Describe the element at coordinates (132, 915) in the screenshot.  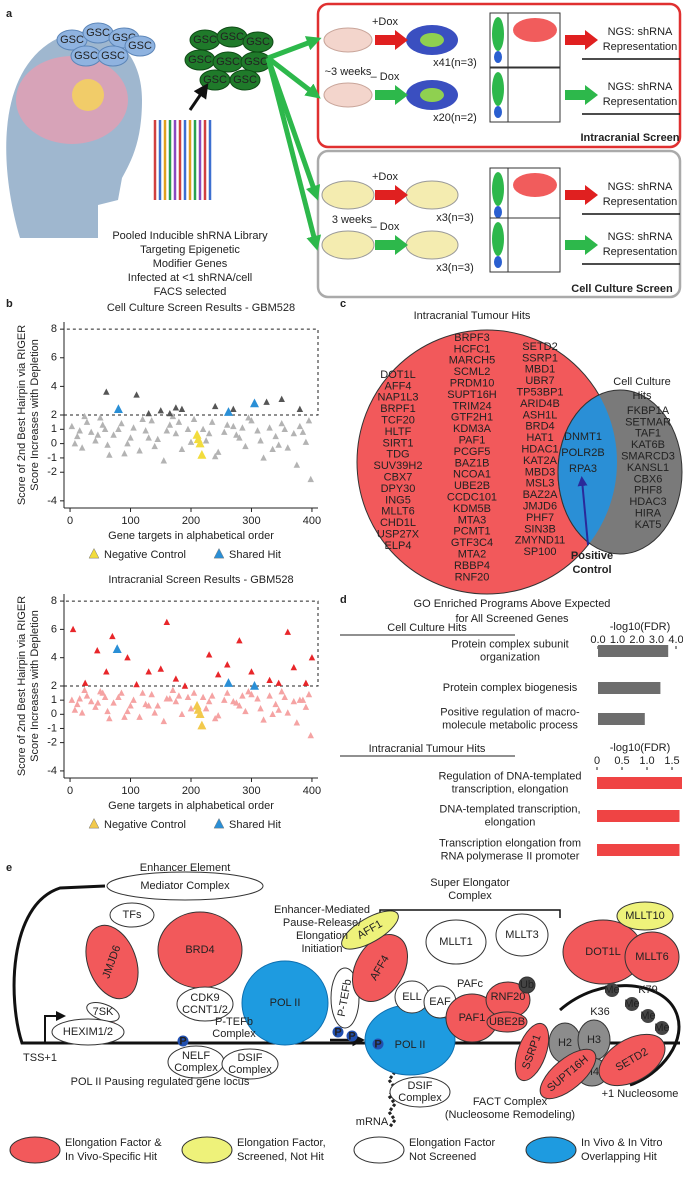
I see `protein-label: TFs` at that location.